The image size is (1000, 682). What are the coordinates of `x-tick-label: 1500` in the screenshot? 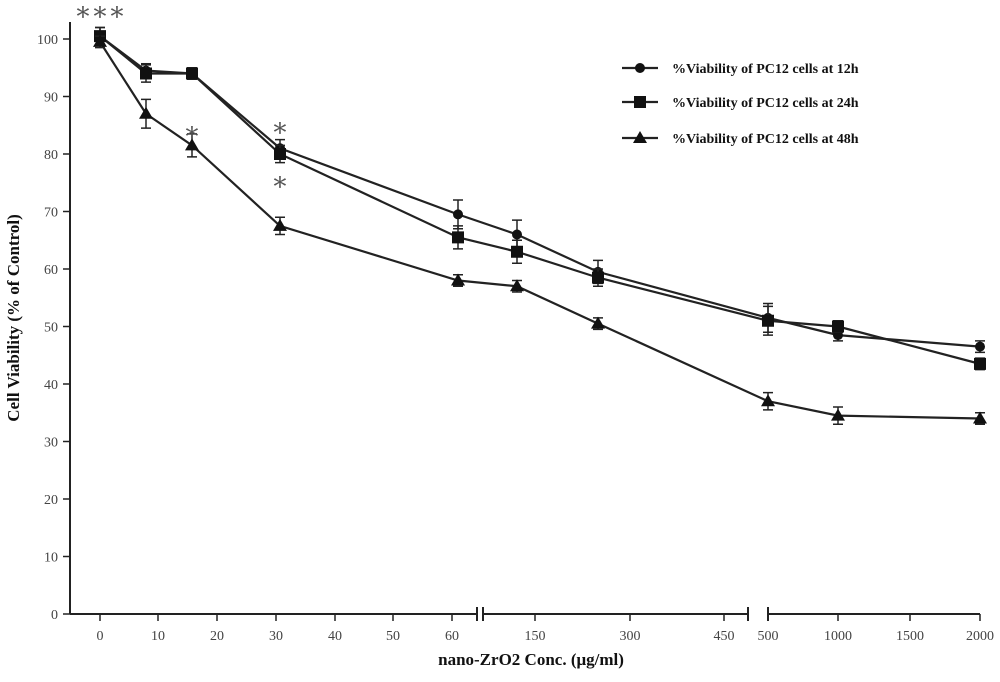 It's located at (910, 636).